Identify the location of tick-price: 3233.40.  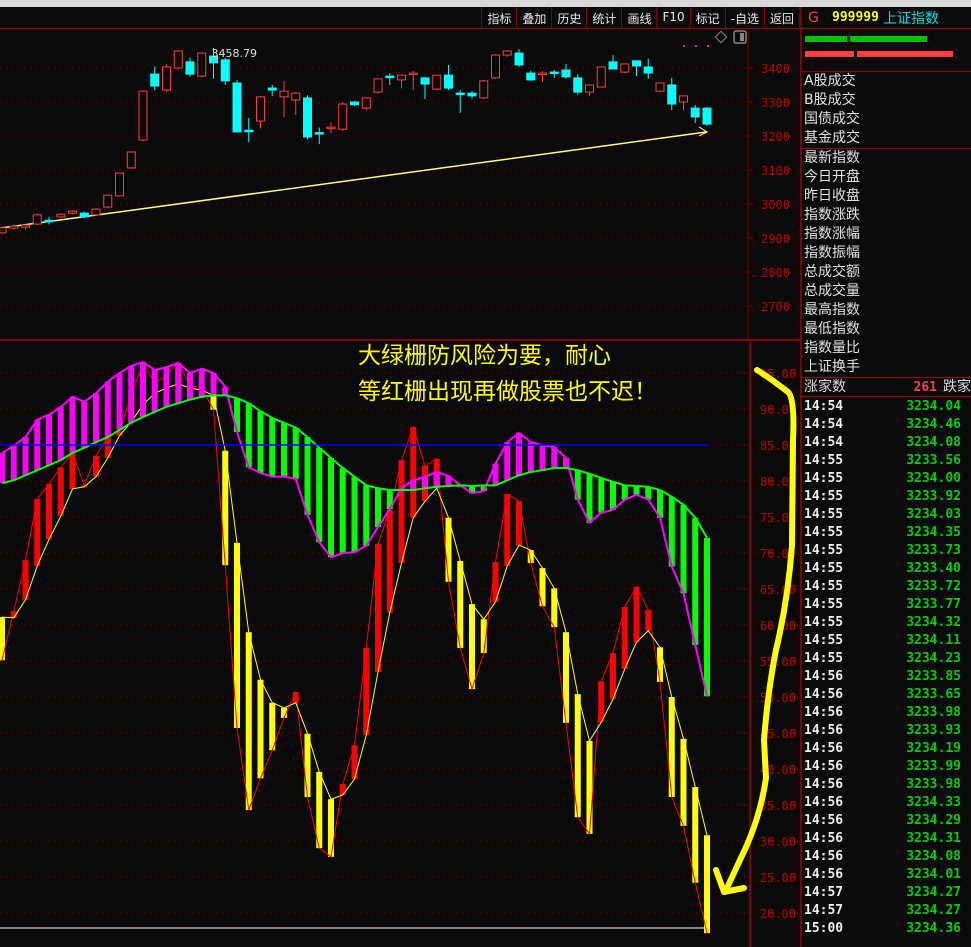
(933, 568).